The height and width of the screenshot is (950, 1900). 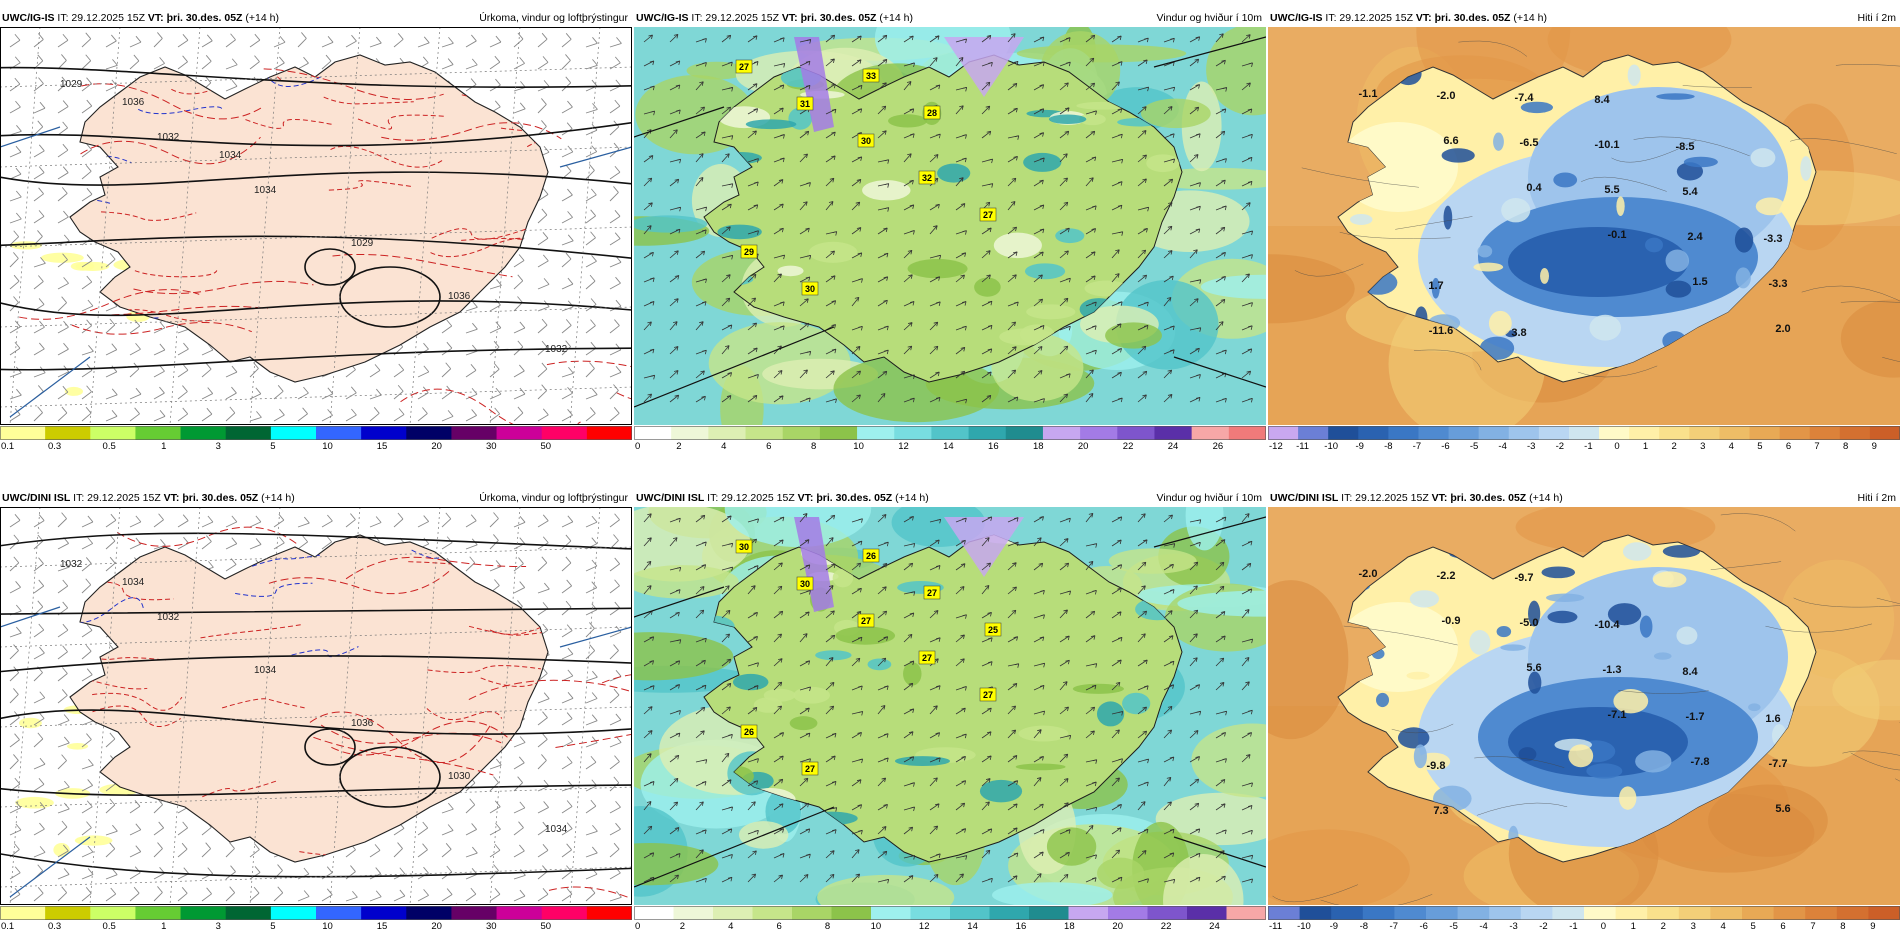 I want to click on title-model: UWC/IG-IS, so click(x=28, y=18).